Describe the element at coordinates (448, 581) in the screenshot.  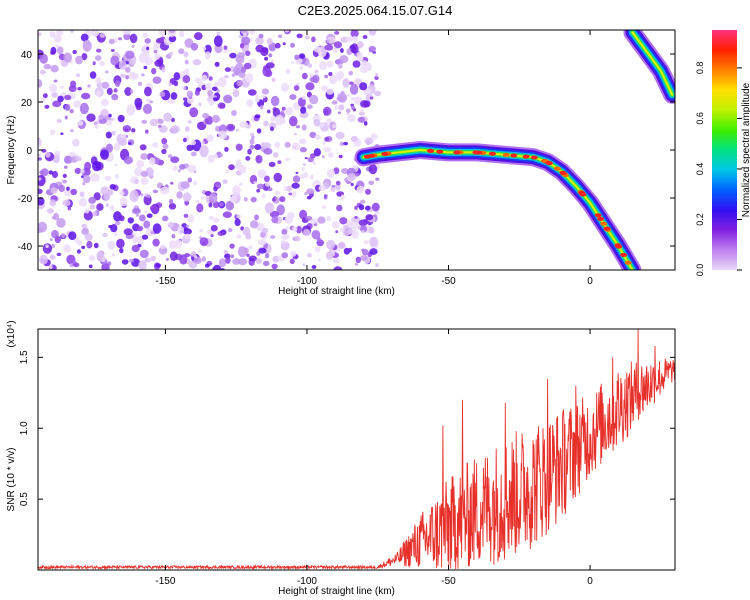
I see `snr-x-tick-label: -50` at that location.